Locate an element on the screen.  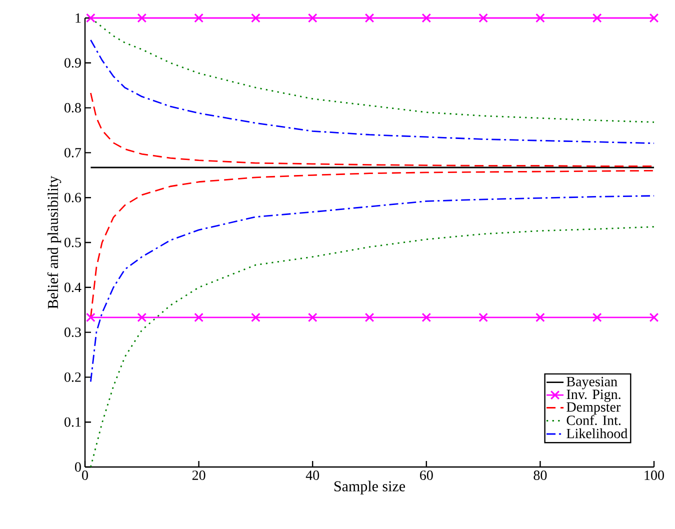
x-tick-label: 60 is located at coordinates (426, 475).